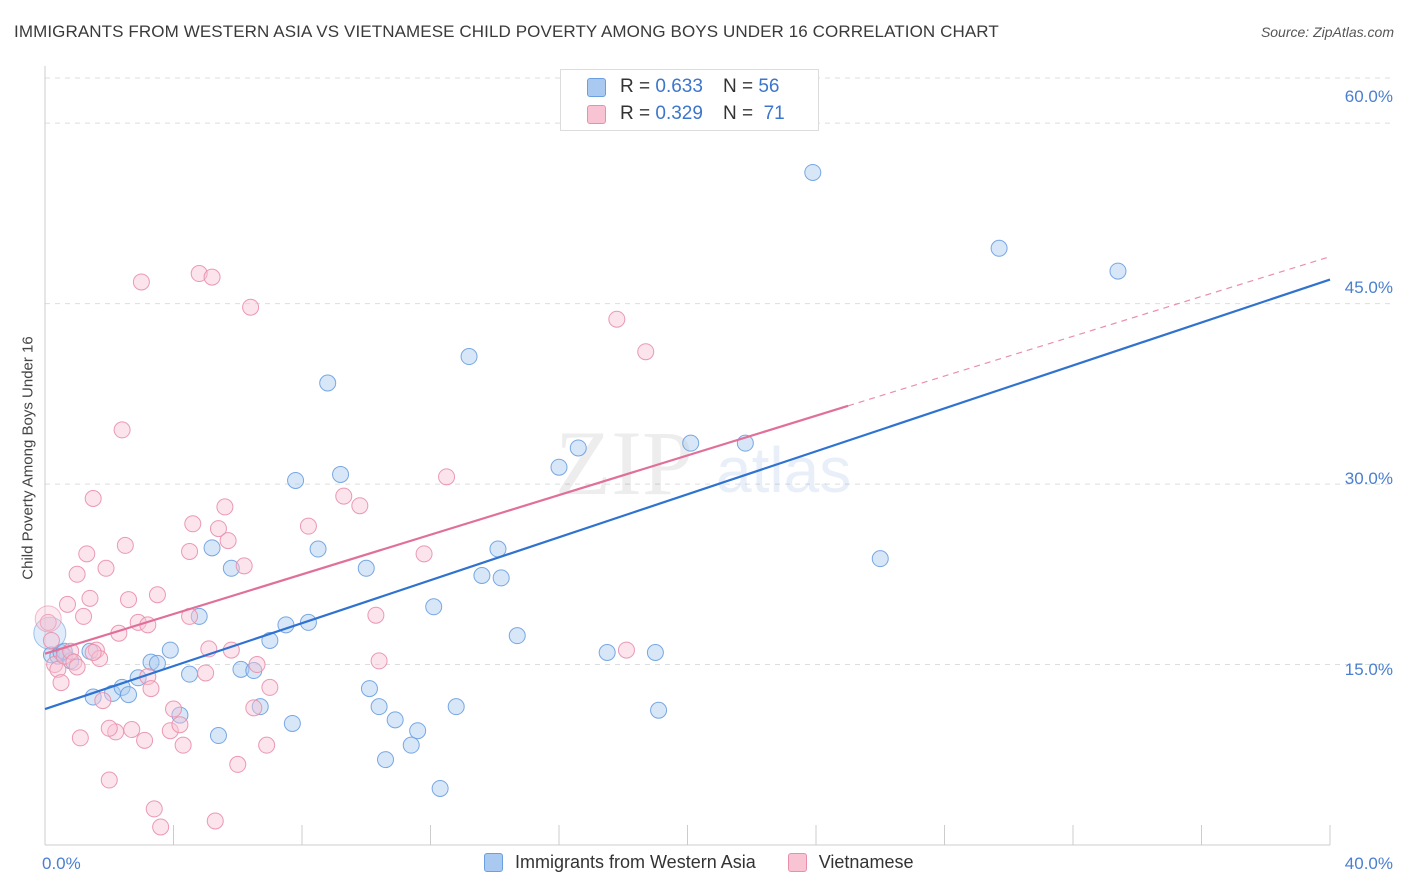 Image resolution: width=1406 pixels, height=892 pixels. Describe the element at coordinates (61, 863) in the screenshot. I see `x-tick-min: 0.0%` at that location.